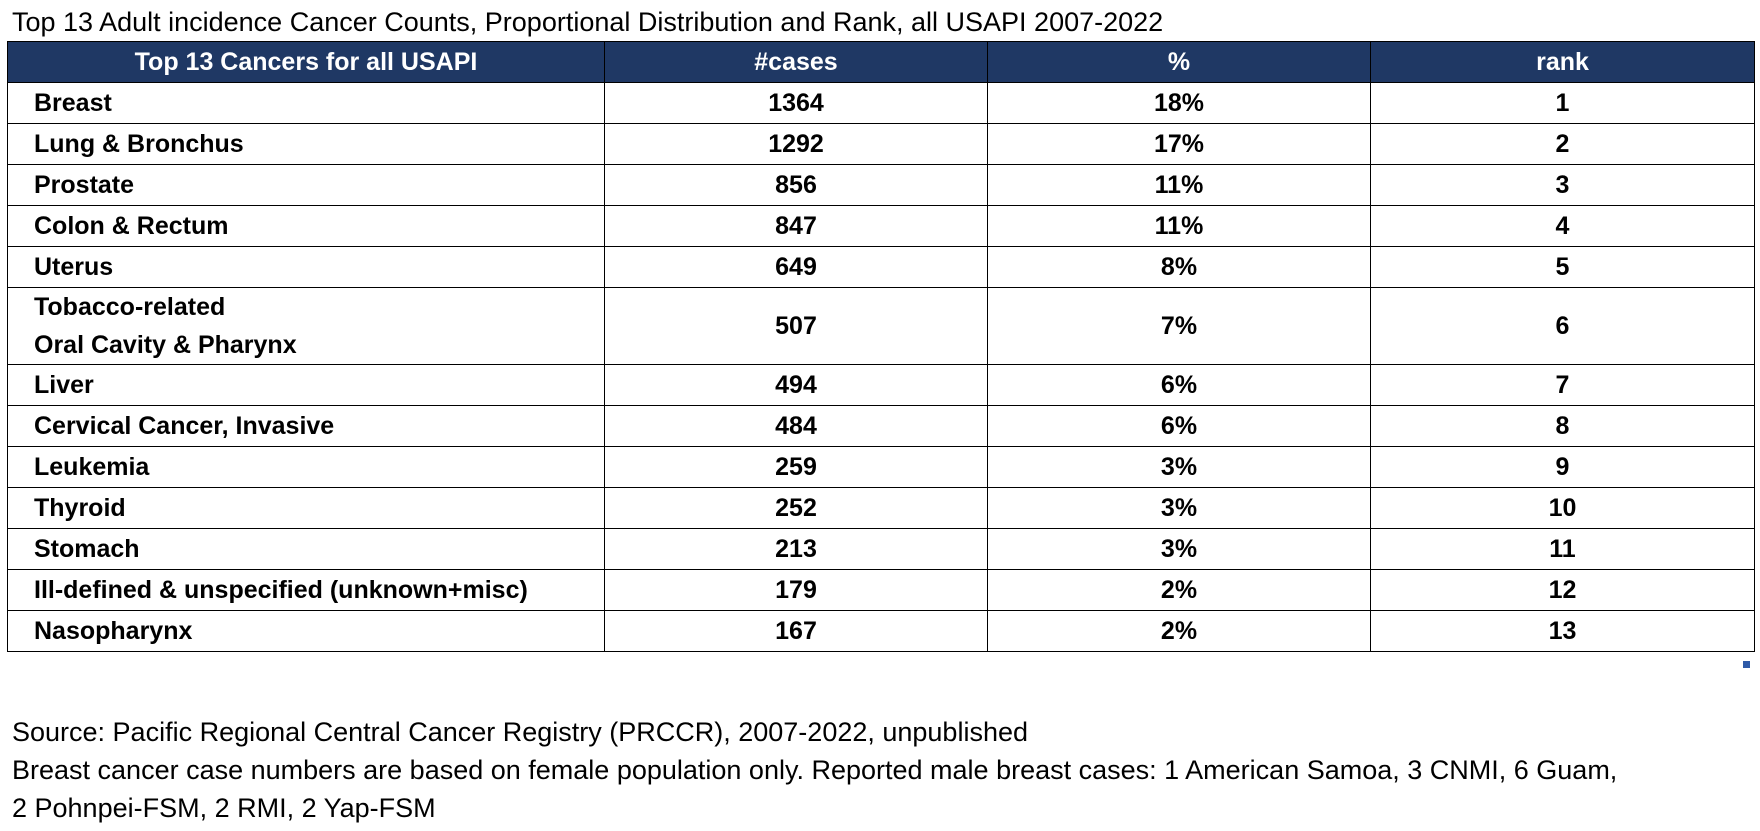  What do you see at coordinates (92, 466) in the screenshot?
I see `cancer-name-line: Leukemia` at bounding box center [92, 466].